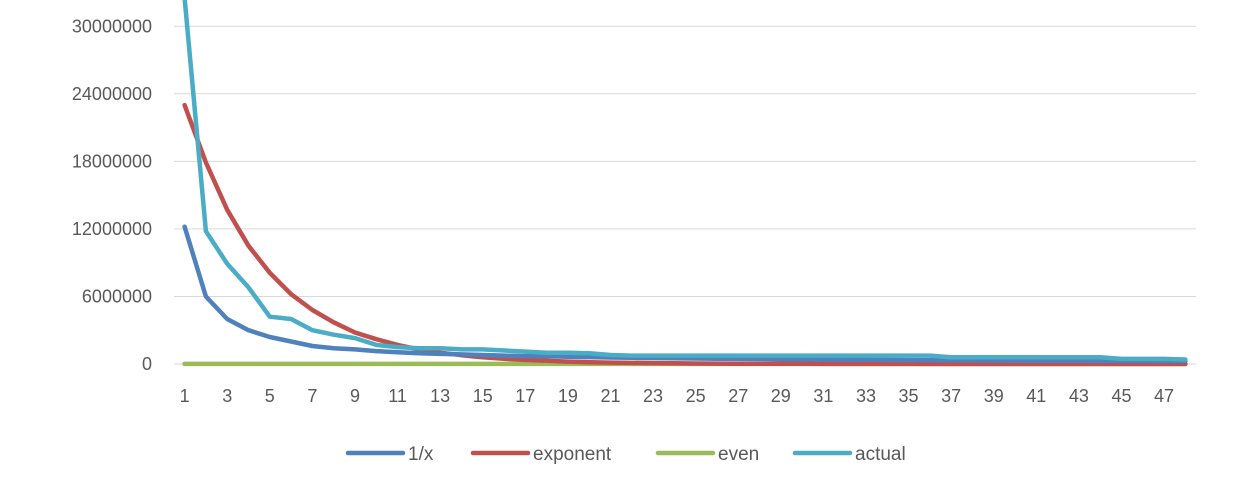 Image resolution: width=1242 pixels, height=484 pixels. What do you see at coordinates (112, 94) in the screenshot?
I see `y-tick-label: 24000000` at bounding box center [112, 94].